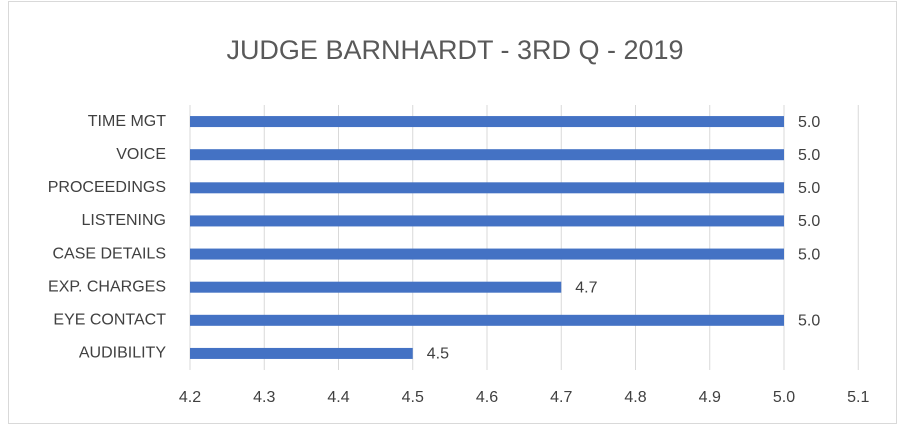 The height and width of the screenshot is (431, 899). What do you see at coordinates (561, 397) in the screenshot?
I see `x-tick-label: 4.7` at bounding box center [561, 397].